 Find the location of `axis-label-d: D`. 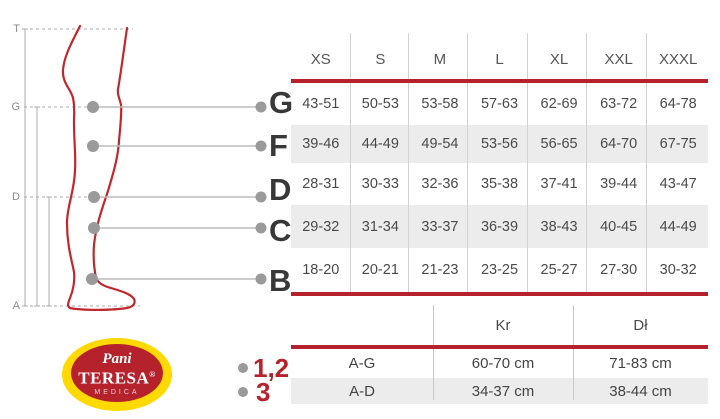

axis-label-d: D is located at coordinates (16, 197).